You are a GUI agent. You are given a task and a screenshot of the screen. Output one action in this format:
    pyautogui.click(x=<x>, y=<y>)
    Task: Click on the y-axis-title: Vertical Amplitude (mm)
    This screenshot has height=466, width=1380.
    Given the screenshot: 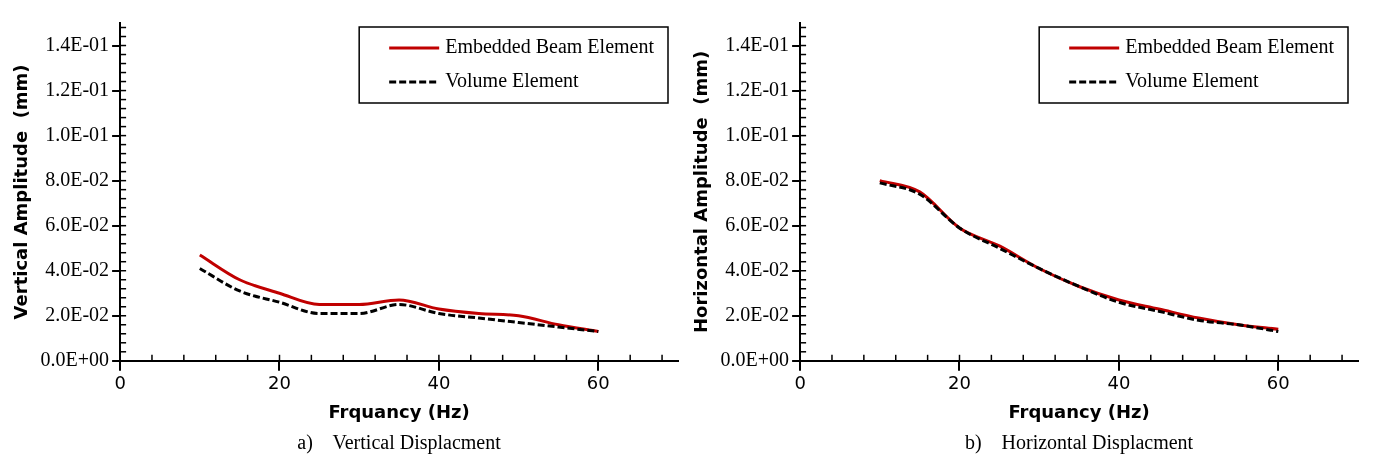 What is the action you would take?
    pyautogui.click(x=21, y=192)
    